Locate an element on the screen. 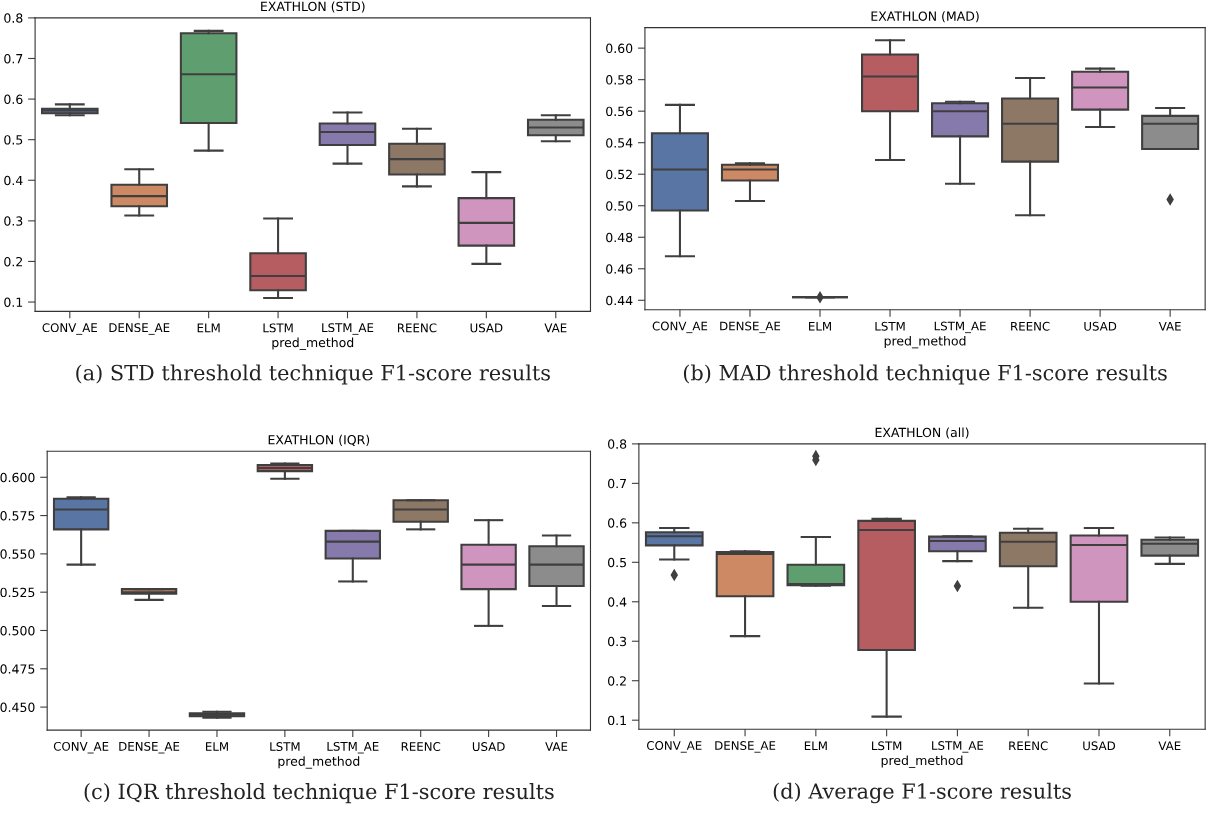 The width and height of the screenshot is (1210, 813). chart-title: EXATHLON (STD) is located at coordinates (313, 7).